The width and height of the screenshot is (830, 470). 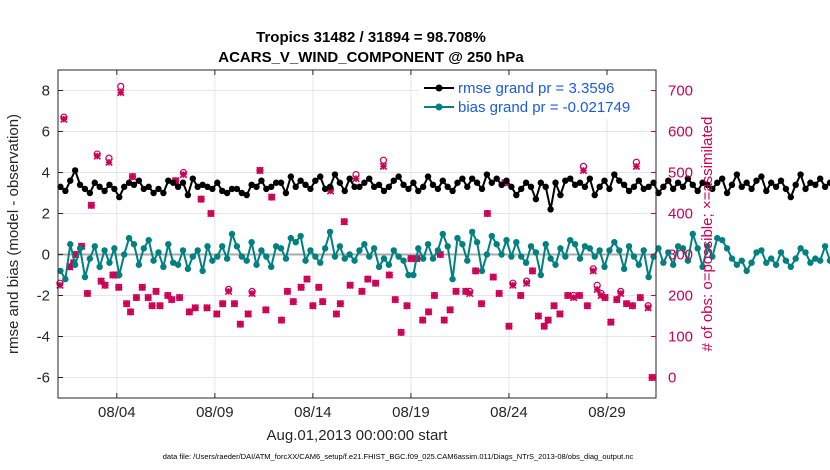 What do you see at coordinates (46, 173) in the screenshot?
I see `y-left-tick-label: 4` at bounding box center [46, 173].